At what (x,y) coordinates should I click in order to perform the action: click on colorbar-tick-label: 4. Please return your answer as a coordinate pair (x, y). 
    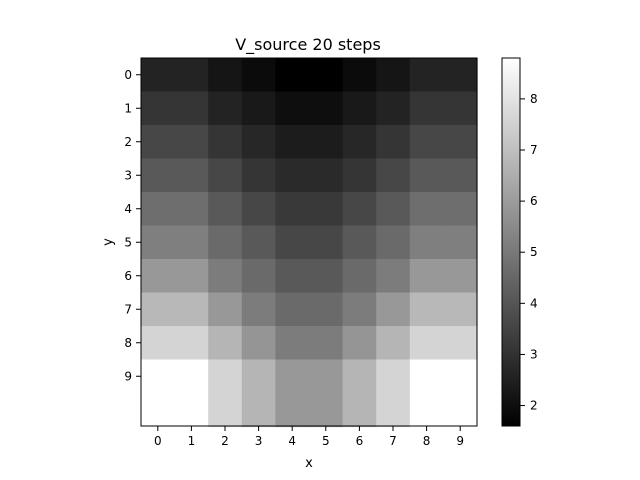
    Looking at the image, I should click on (534, 303).